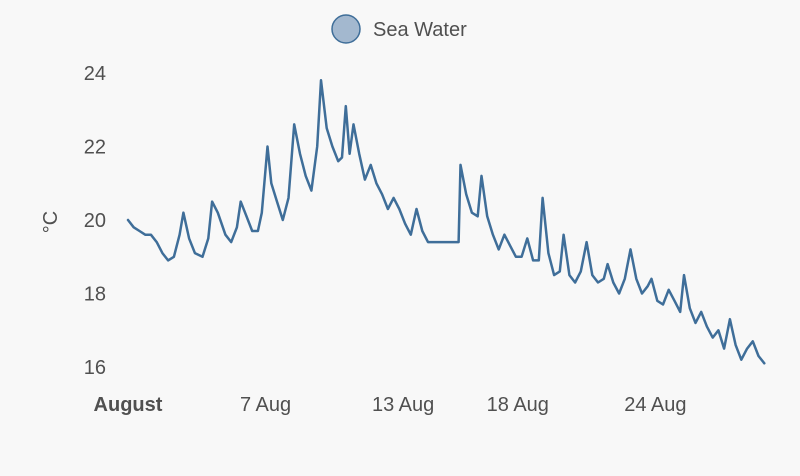  I want to click on y-tick-label: 20, so click(95, 221).